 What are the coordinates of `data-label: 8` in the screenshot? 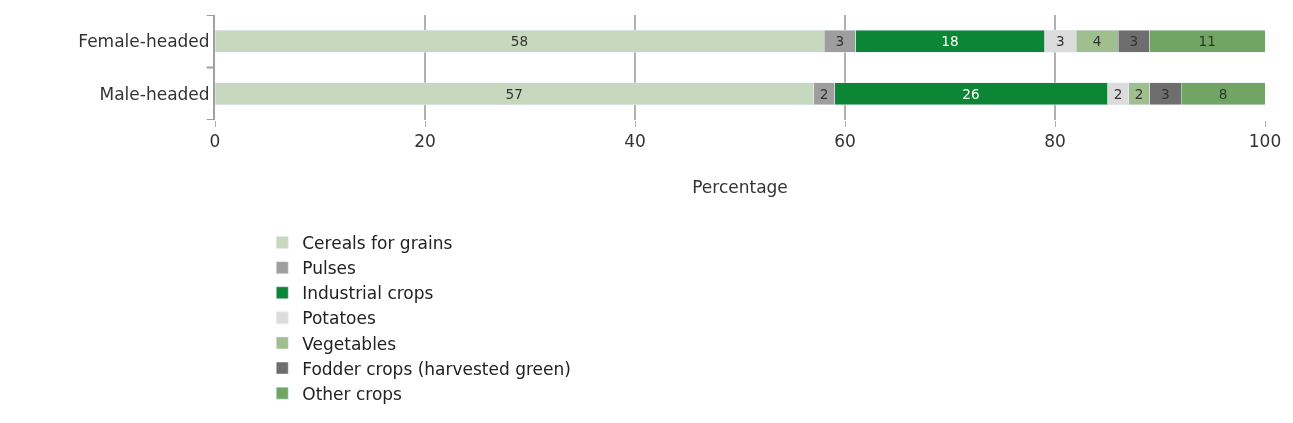 It's located at (1223, 93).